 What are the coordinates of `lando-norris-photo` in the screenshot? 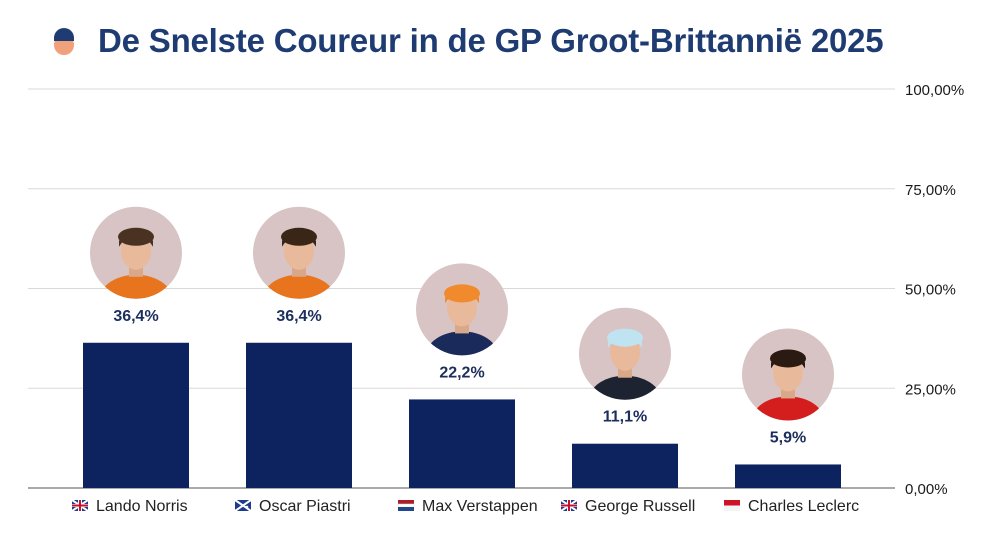 It's located at (136, 252).